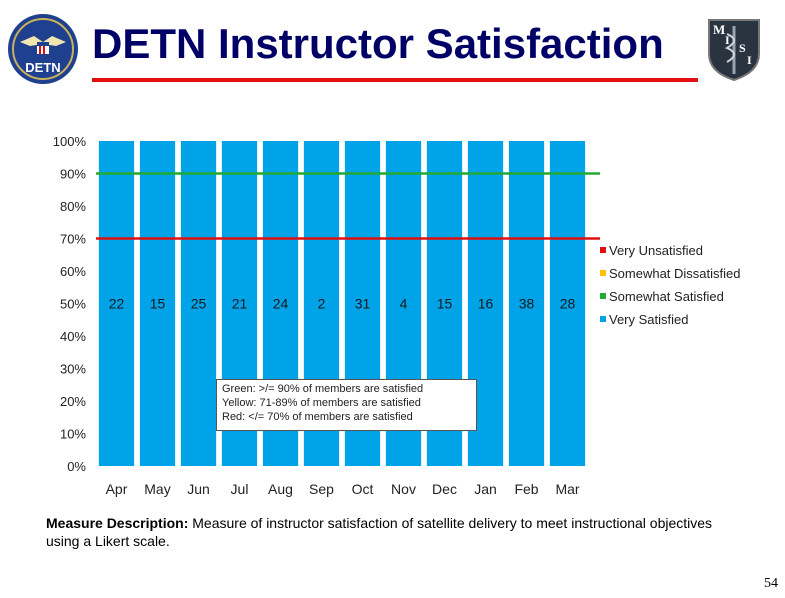 The image size is (785, 598). What do you see at coordinates (73, 206) in the screenshot?
I see `y-tick-label: 80%` at bounding box center [73, 206].